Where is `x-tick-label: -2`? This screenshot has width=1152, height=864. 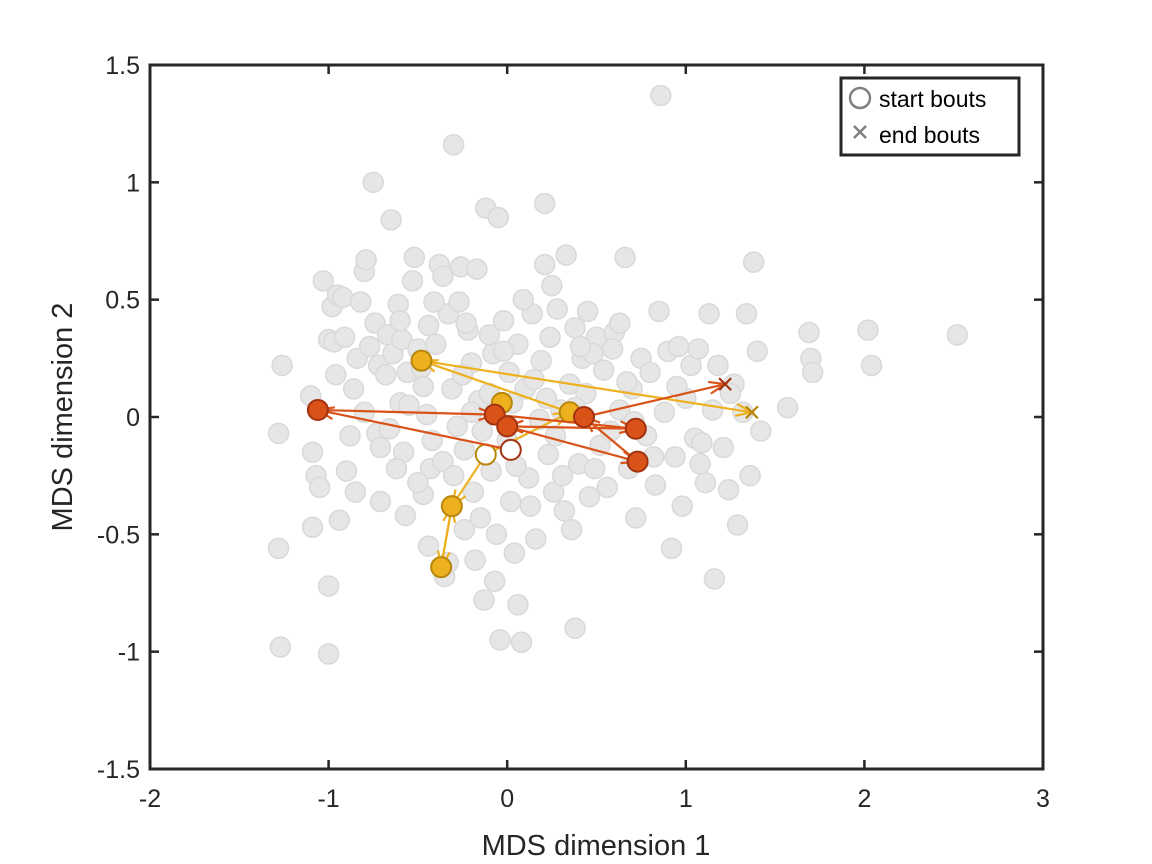 x-tick-label: -2 is located at coordinates (150, 799).